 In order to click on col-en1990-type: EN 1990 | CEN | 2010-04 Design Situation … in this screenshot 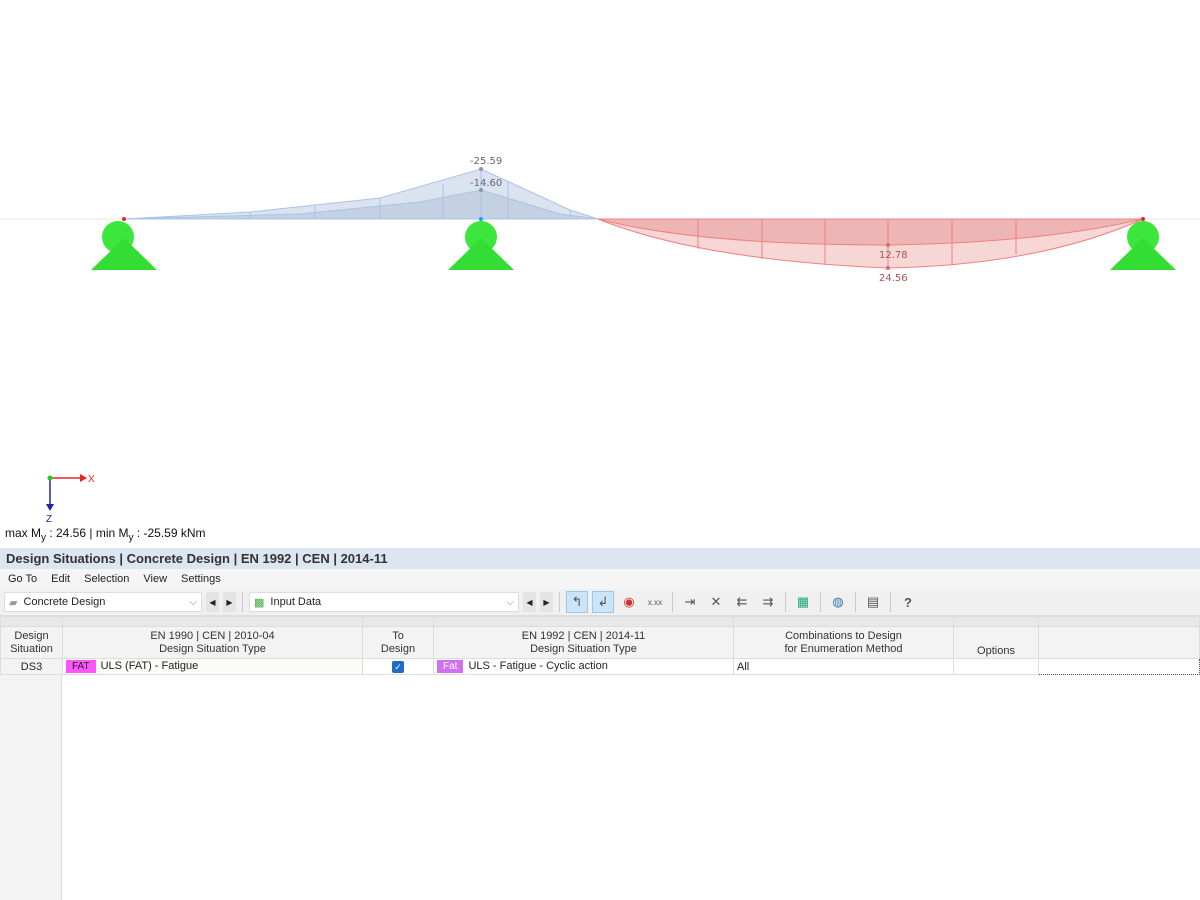, I will do `click(212, 642)`.